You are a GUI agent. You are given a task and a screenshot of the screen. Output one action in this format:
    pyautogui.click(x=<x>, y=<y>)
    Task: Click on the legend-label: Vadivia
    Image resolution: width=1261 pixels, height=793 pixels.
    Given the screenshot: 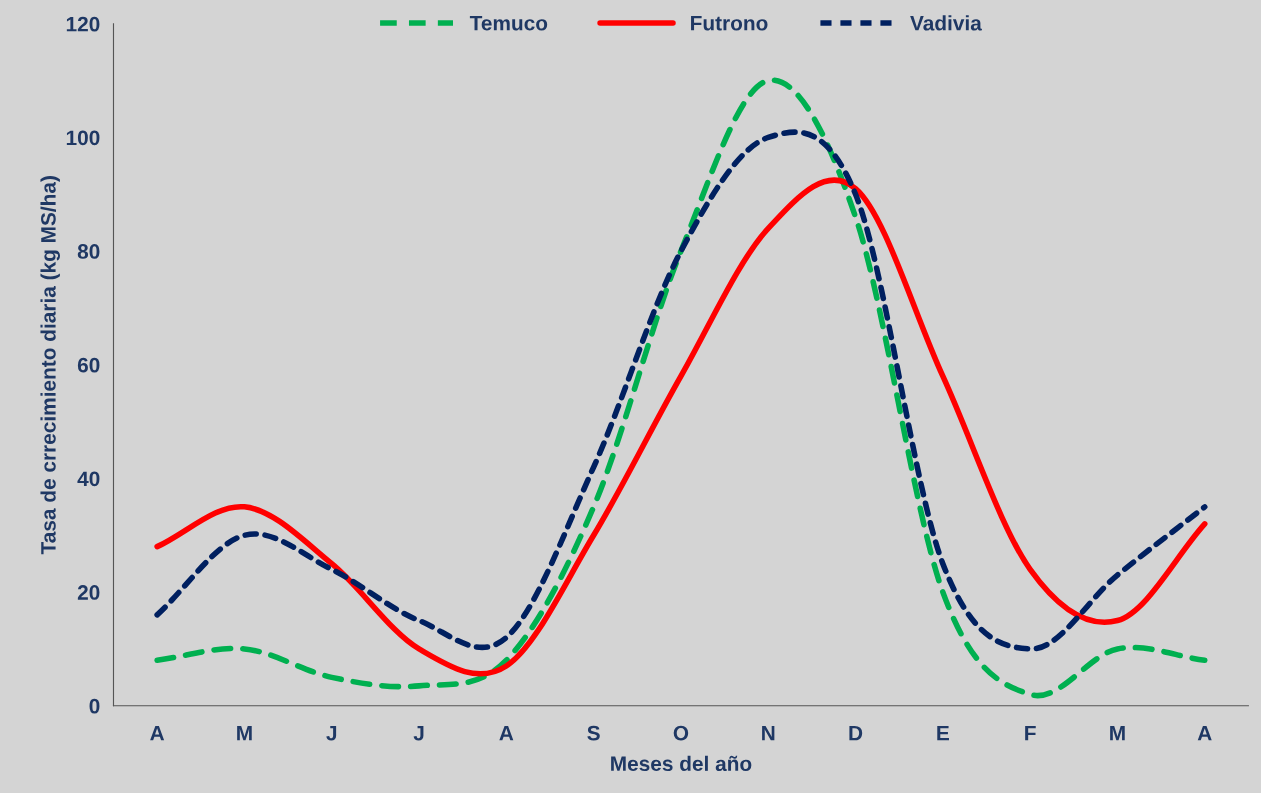 What is the action you would take?
    pyautogui.click(x=946, y=23)
    